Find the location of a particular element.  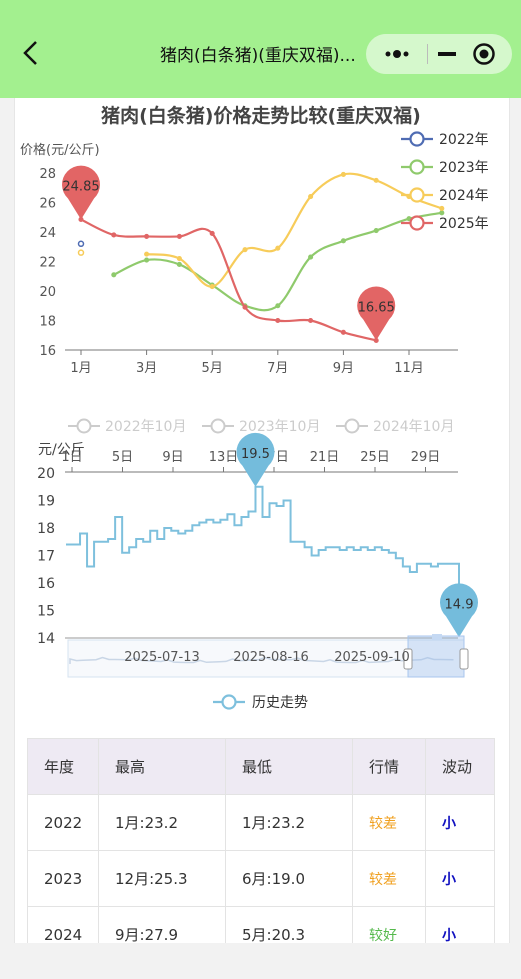

table-cell: 小 is located at coordinates (460, 822).